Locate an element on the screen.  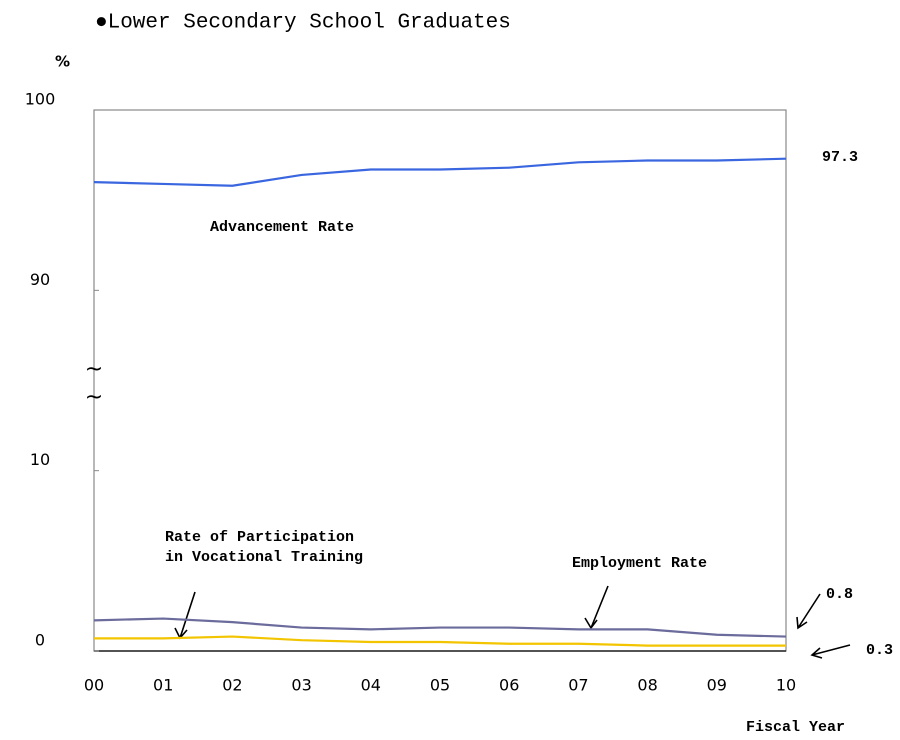
series-label: Advancement Rate is located at coordinates (282, 227).